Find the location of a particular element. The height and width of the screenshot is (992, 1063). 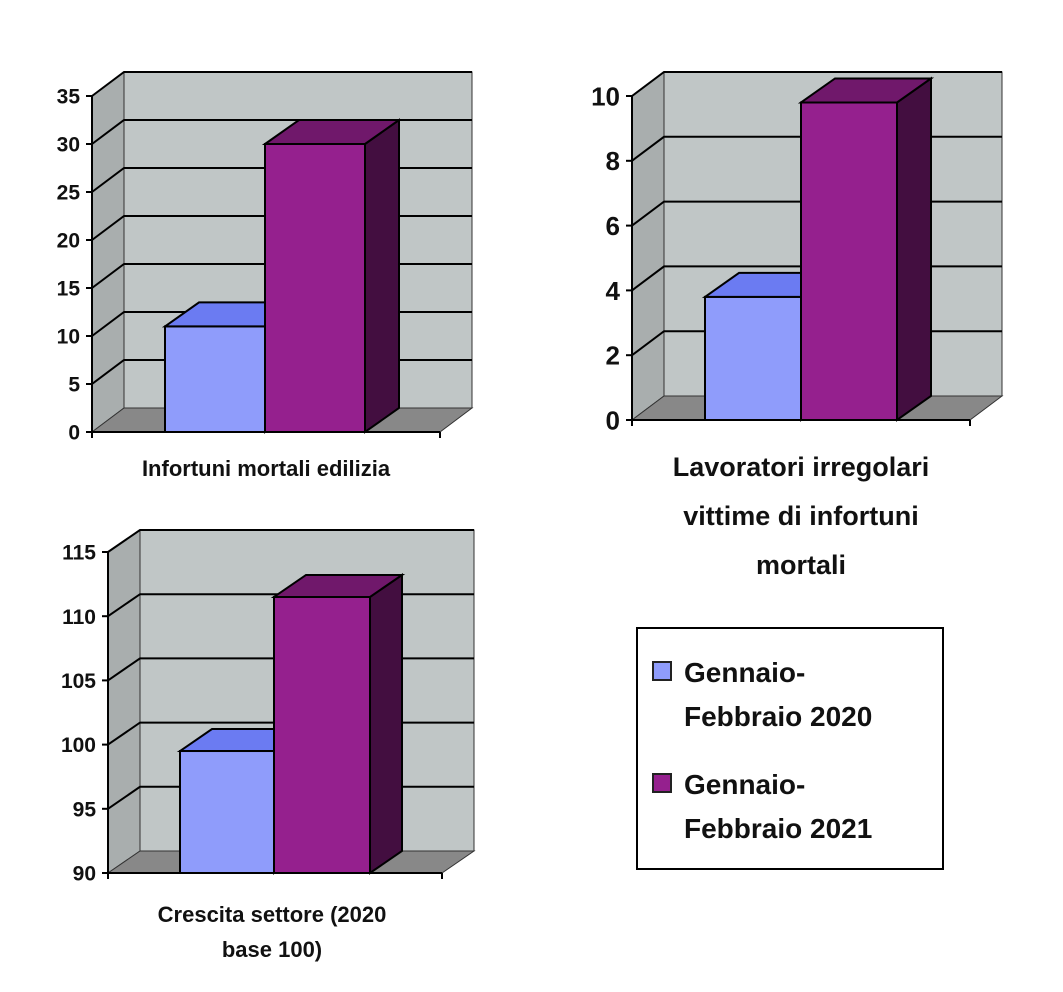

category-label: base 100) is located at coordinates (272, 949).